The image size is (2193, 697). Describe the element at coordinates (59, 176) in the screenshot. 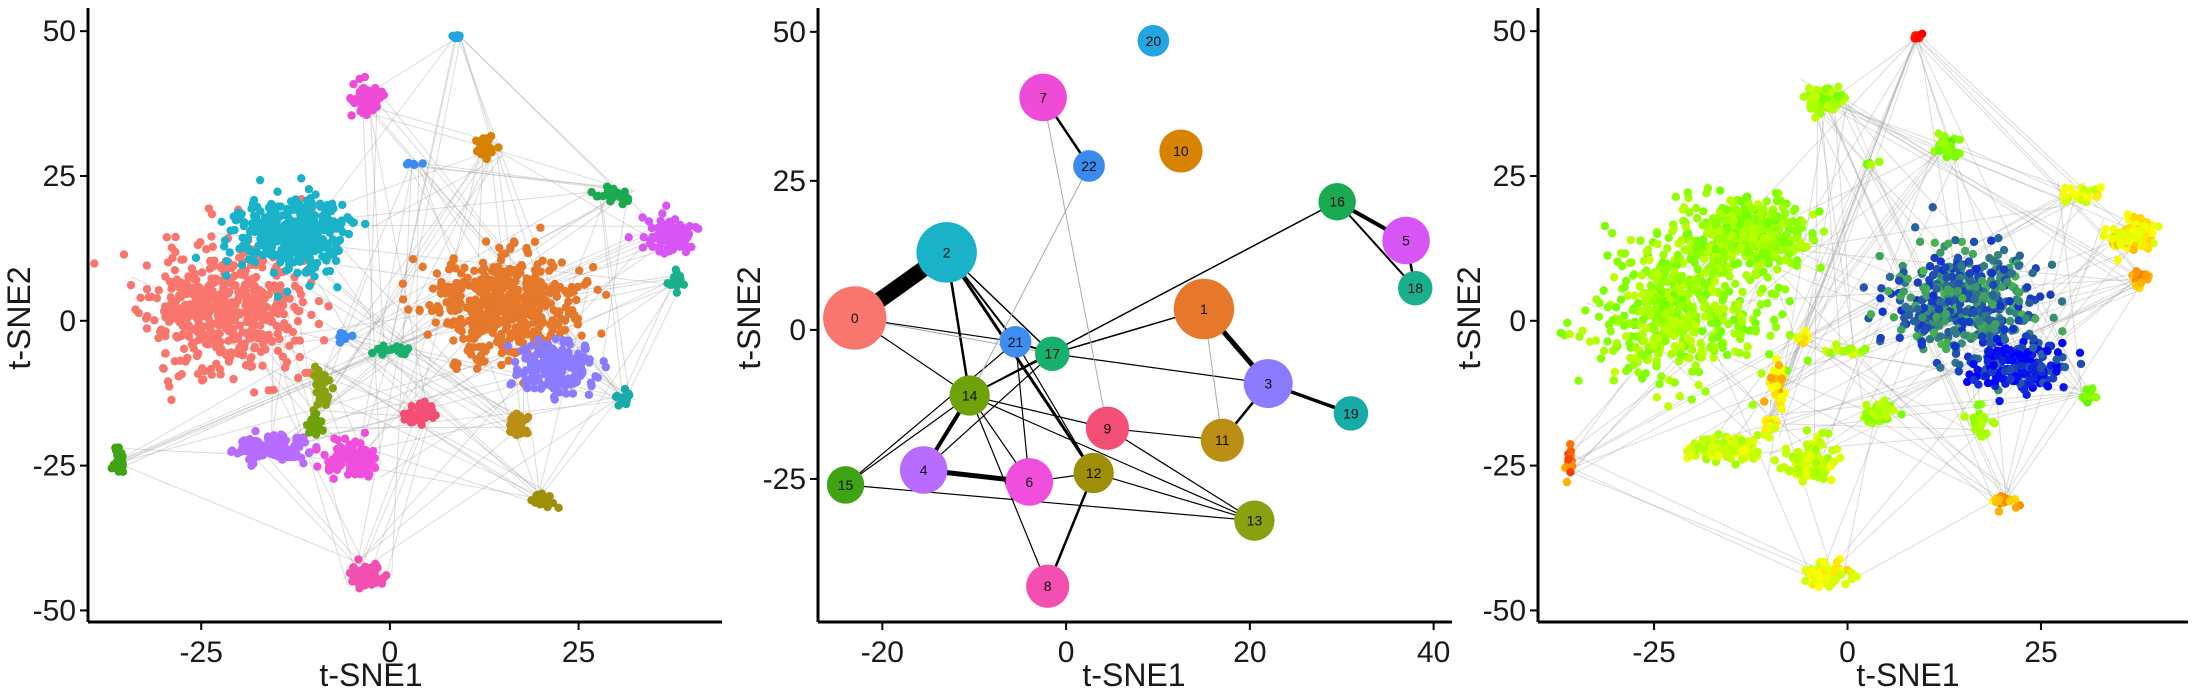

I see `panel-left-y-tick-label: 25` at that location.